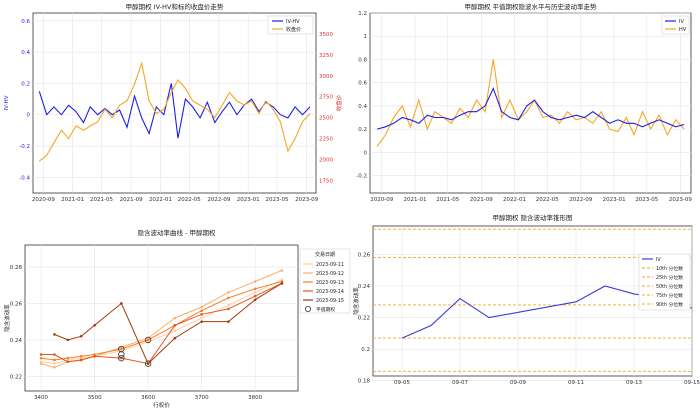 The width and height of the screenshot is (700, 419). I want to click on y-axis-label: 隐含波动率, so click(356, 301).